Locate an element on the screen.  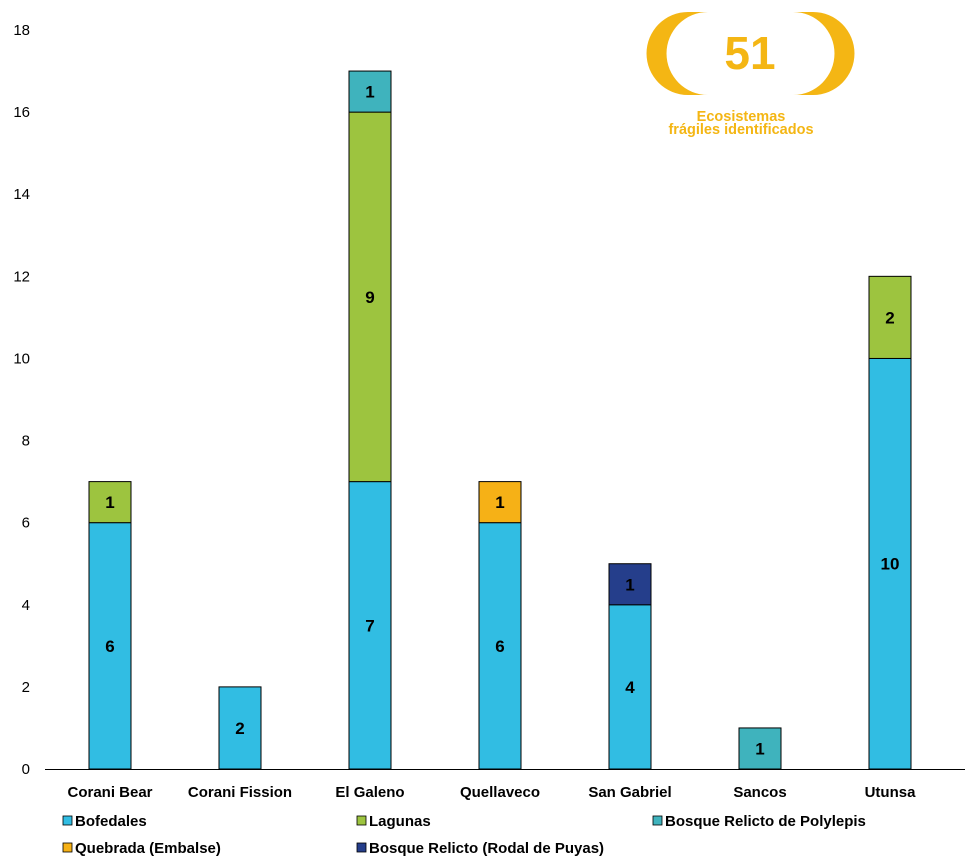
y-tick-label-6: 6 is located at coordinates (26, 523).